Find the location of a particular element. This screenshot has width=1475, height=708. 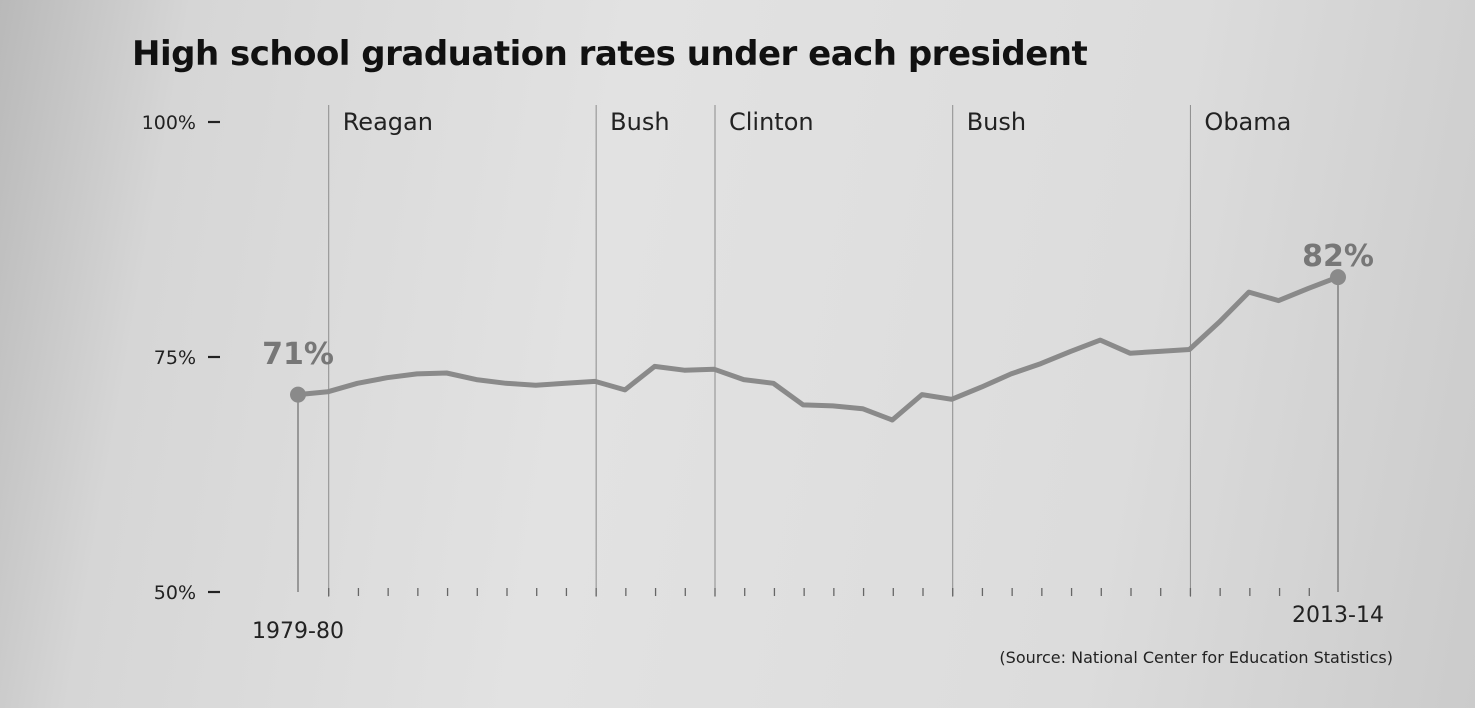

series-line is located at coordinates (818, 348).